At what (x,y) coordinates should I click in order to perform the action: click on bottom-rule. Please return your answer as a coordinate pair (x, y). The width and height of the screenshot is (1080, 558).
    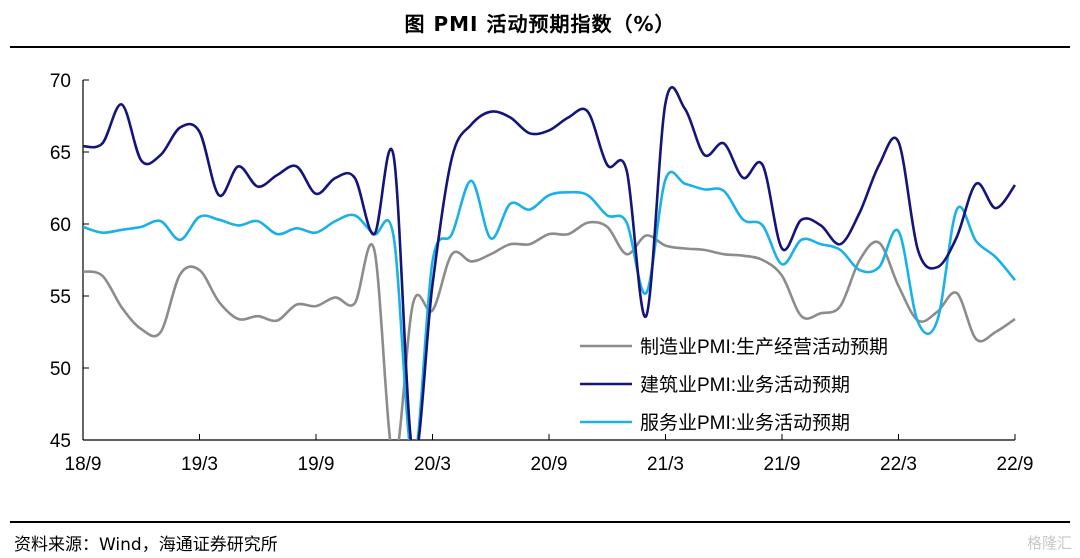
    Looking at the image, I should click on (540, 522).